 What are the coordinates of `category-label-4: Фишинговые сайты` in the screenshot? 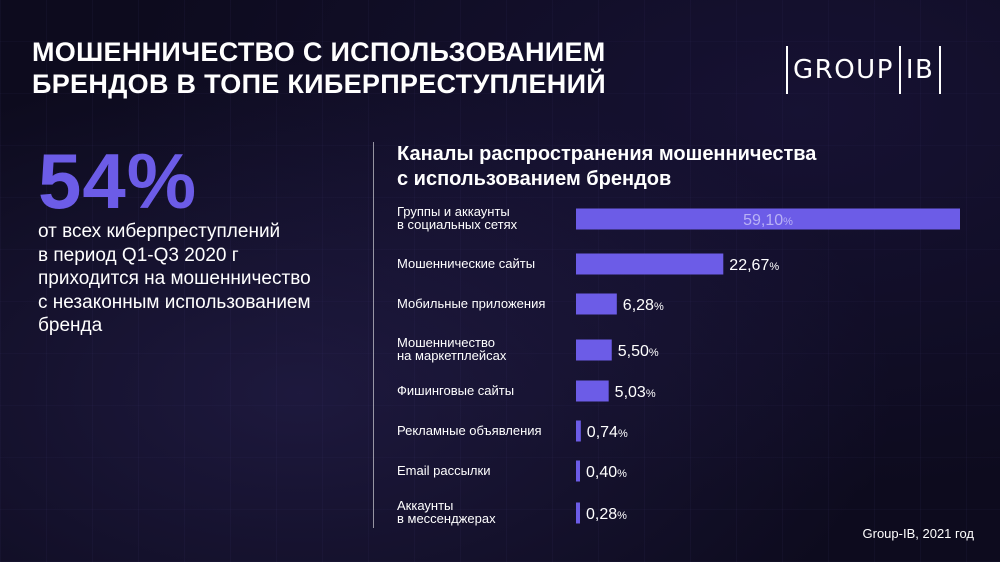 It's located at (455, 390).